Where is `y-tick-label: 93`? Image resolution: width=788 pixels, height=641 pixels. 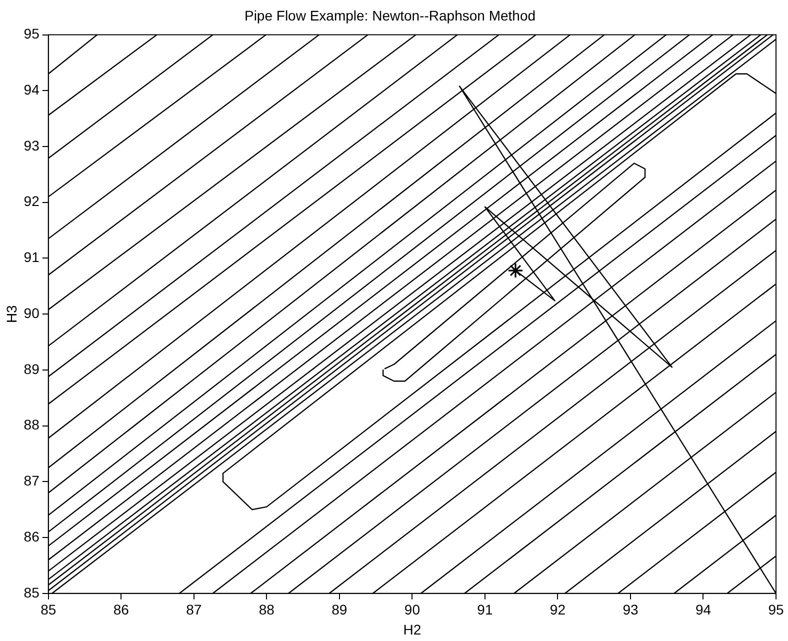
y-tick-label: 93 is located at coordinates (32, 145).